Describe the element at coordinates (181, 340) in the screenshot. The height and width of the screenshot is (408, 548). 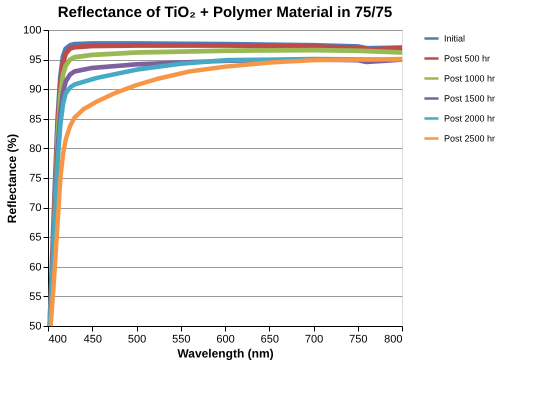
I see `x-tick-label: 550` at that location.